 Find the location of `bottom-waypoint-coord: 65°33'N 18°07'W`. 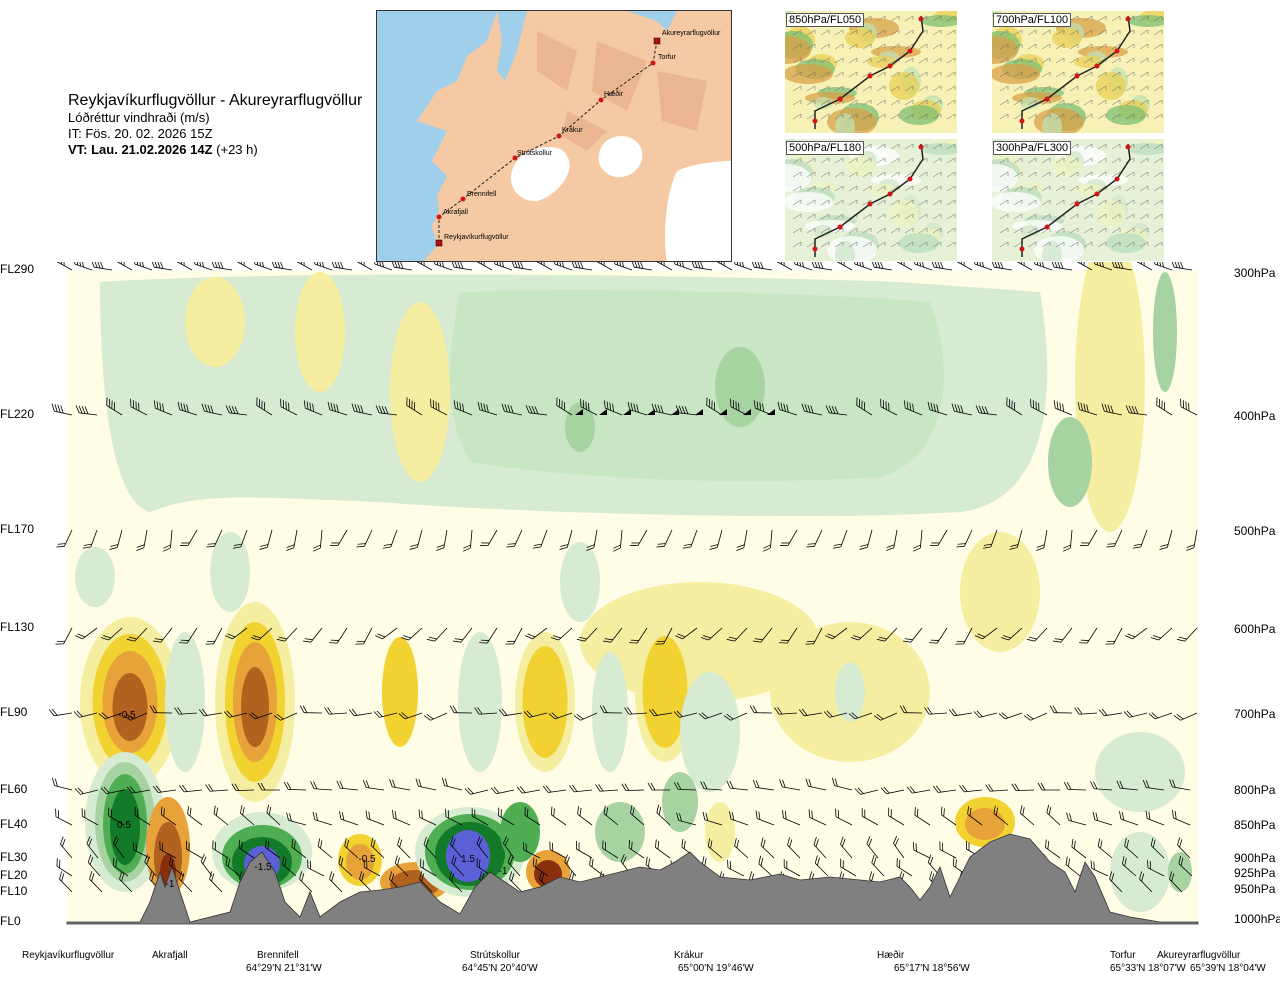

bottom-waypoint-coord: 65°33'N 18°07'W is located at coordinates (1148, 968).